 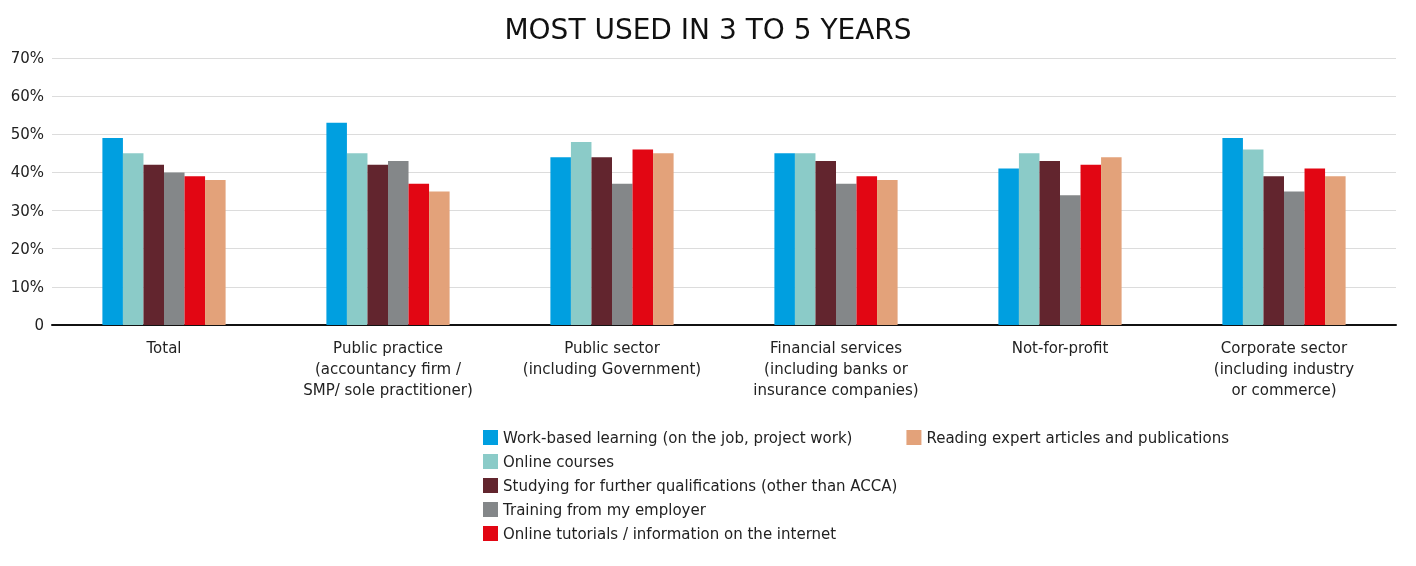 I want to click on x-tick-label: Financial services (including banks or insurance companies), so click(x=836, y=368).